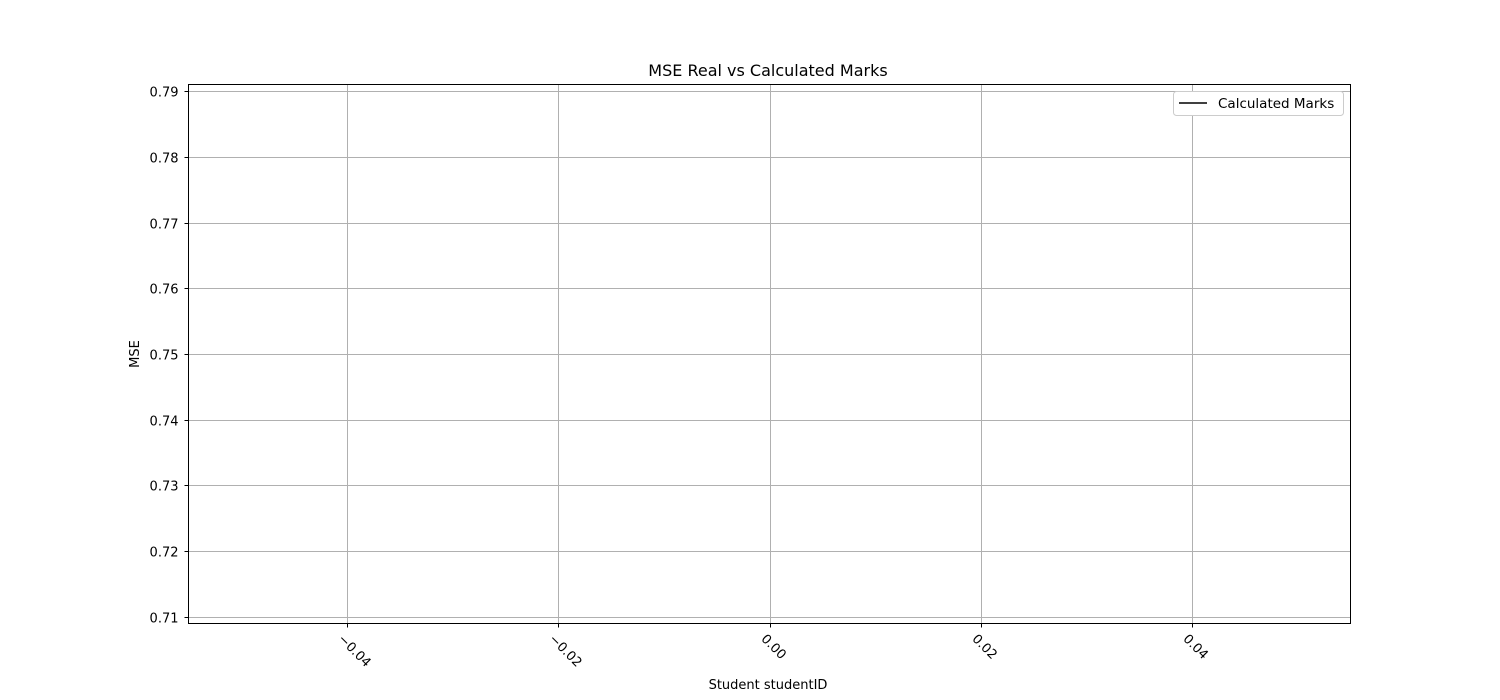 The width and height of the screenshot is (1500, 700). What do you see at coordinates (164, 356) in the screenshot?
I see `y-tick-label: 0.75` at bounding box center [164, 356].